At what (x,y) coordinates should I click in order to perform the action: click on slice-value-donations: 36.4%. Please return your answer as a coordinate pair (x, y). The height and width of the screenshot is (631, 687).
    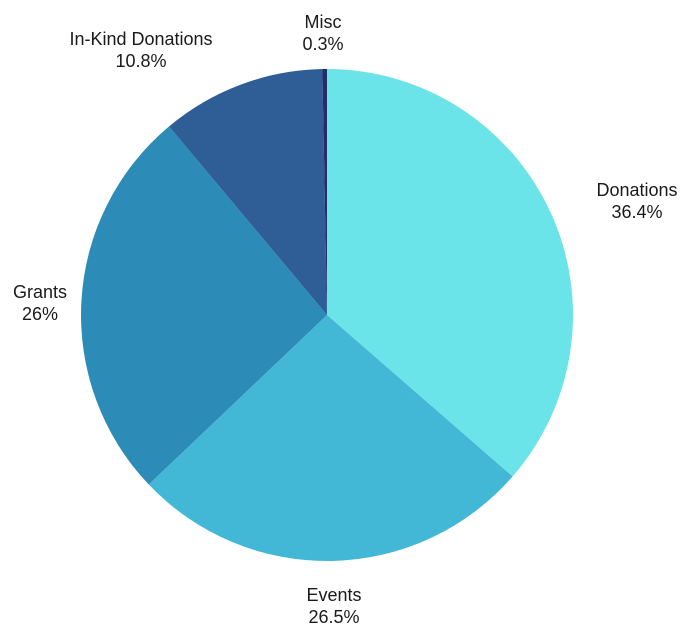
    Looking at the image, I should click on (636, 212).